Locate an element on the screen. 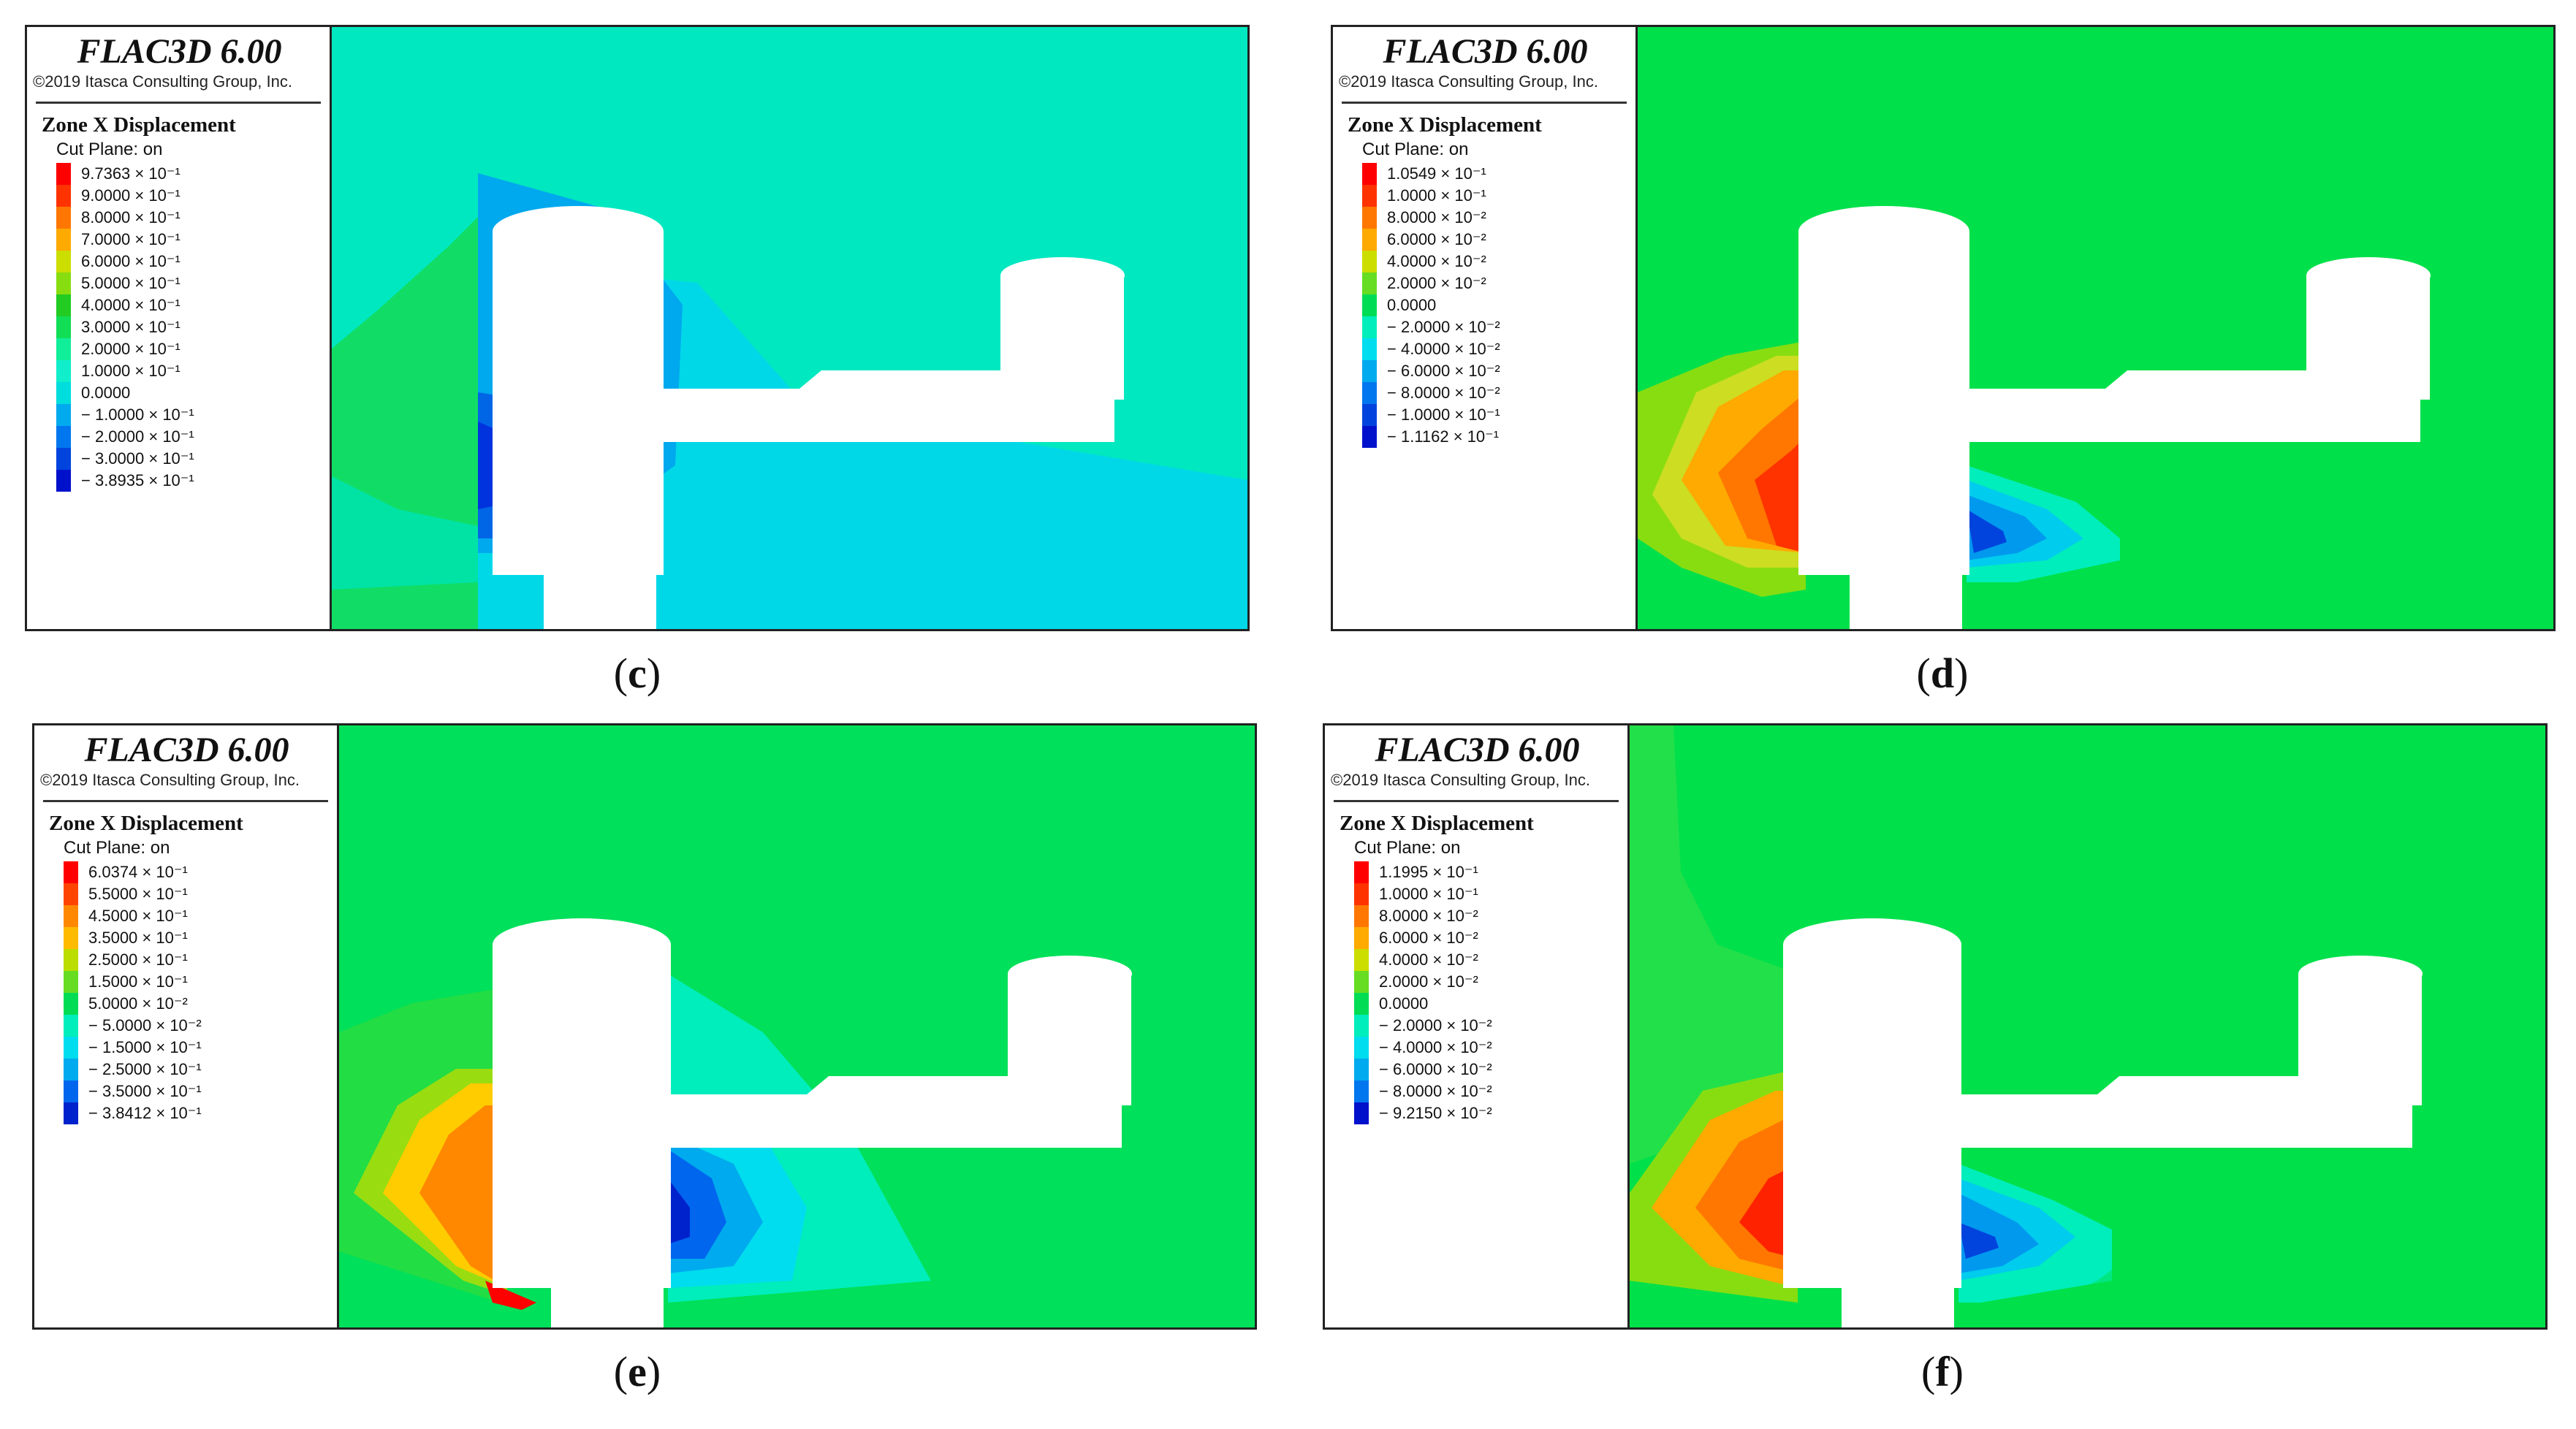 This screenshot has height=1429, width=2576. caption-d: (d) is located at coordinates (1942, 673).